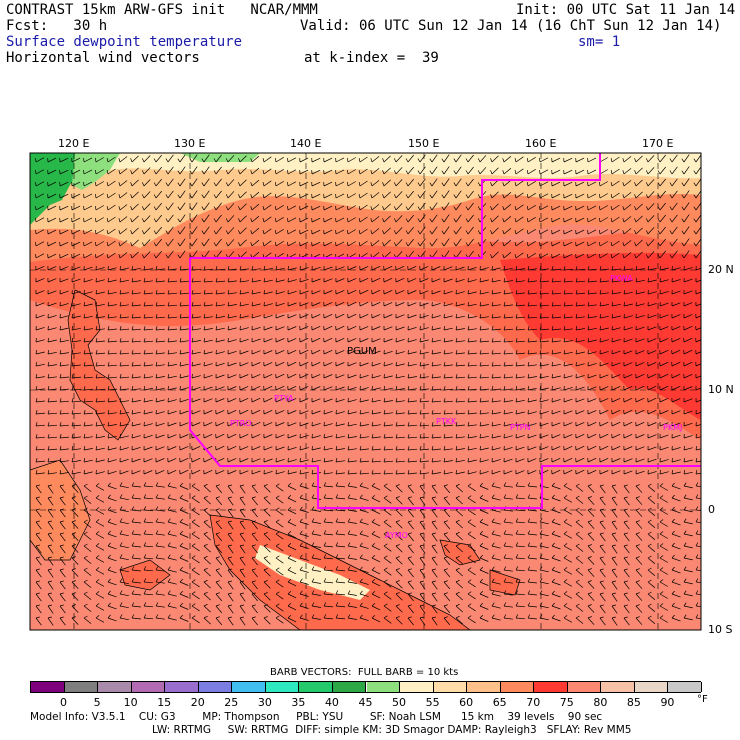 This screenshot has height=740, width=740. I want to click on station-ptpn: PTPN, so click(520, 427).